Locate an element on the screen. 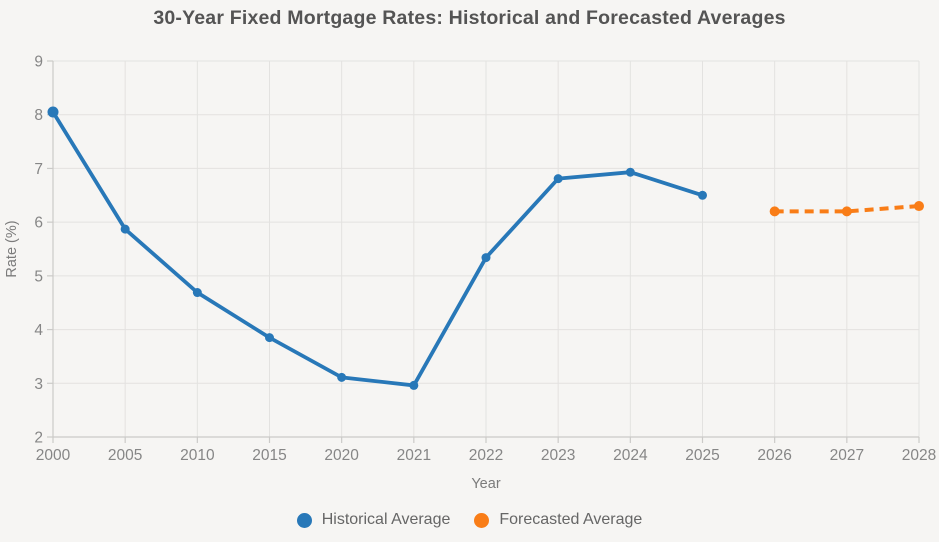 This screenshot has width=939, height=542. x-tick-label: 2028 is located at coordinates (919, 455).